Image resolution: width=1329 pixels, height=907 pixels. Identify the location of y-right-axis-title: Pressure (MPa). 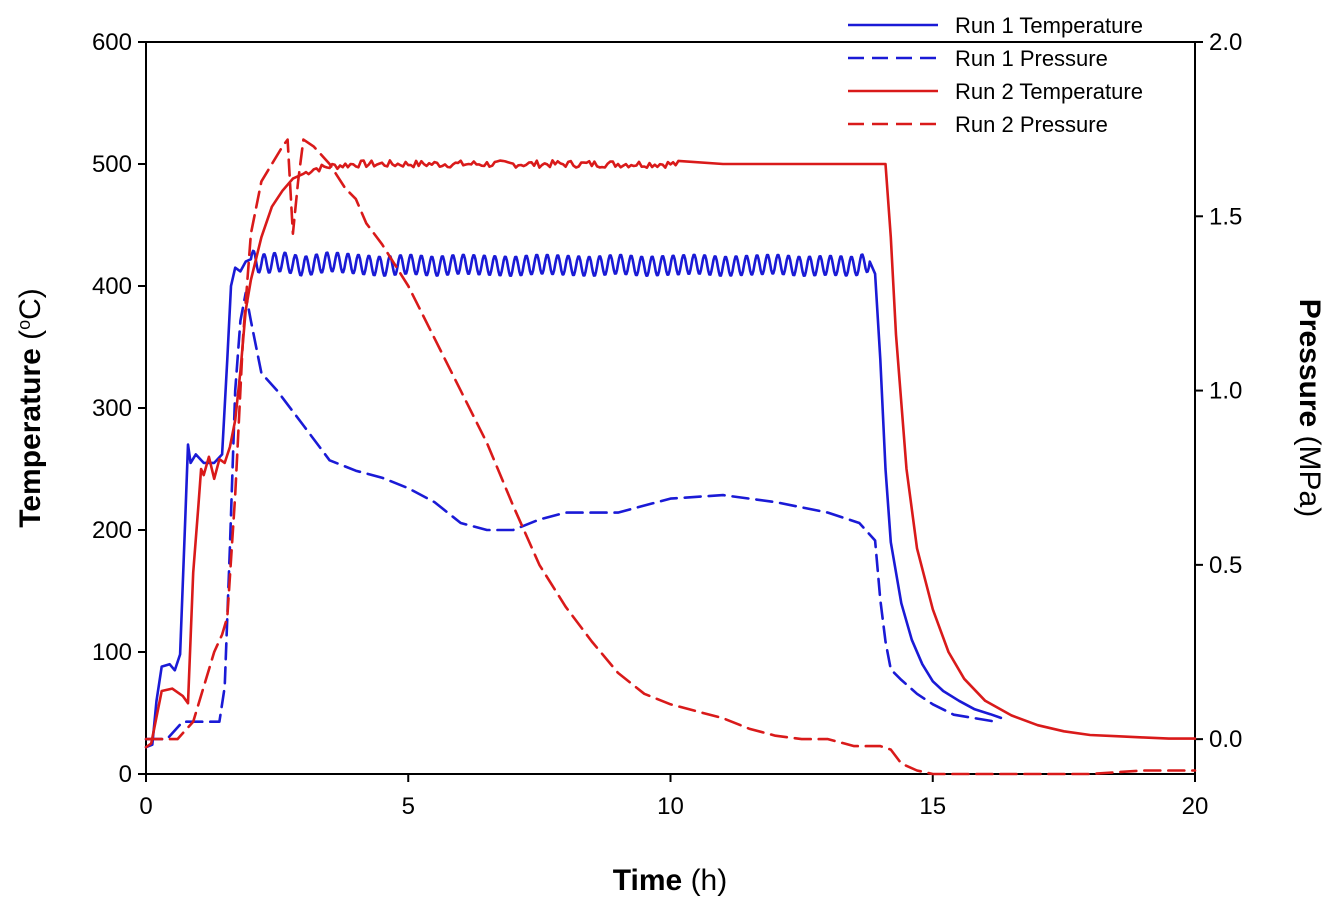
(1309, 408).